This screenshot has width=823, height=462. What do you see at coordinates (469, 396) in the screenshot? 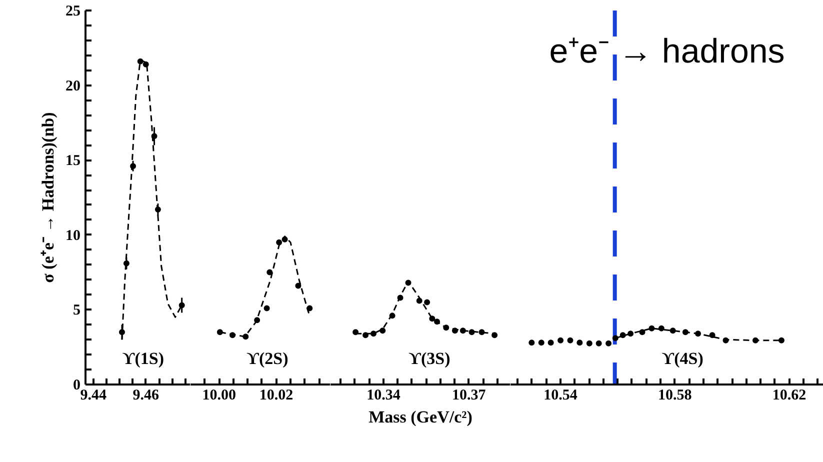
I see `x-tick-label: 10.37` at bounding box center [469, 396].